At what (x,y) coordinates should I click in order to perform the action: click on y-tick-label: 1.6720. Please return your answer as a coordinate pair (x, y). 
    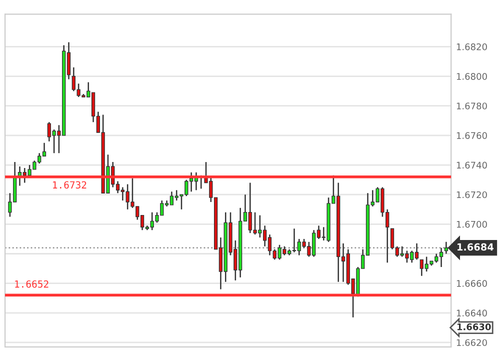
    Looking at the image, I should click on (471, 194).